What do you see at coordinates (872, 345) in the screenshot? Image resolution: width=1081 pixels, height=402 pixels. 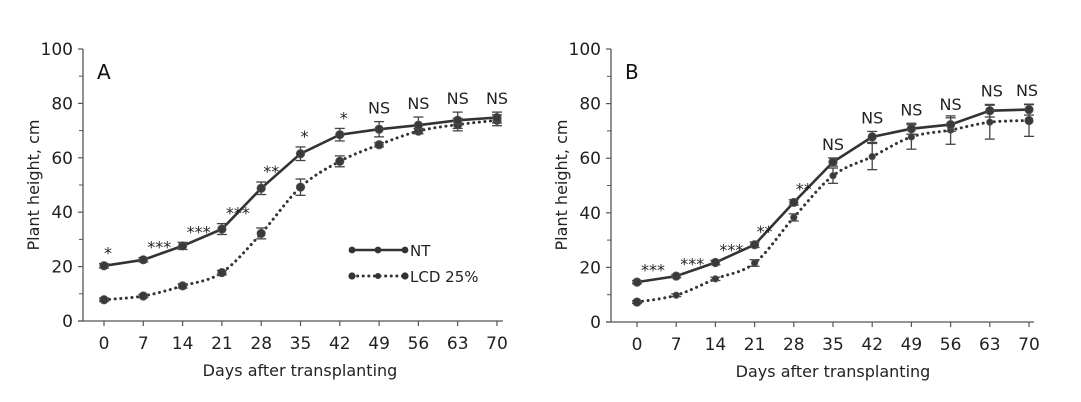 I see `x-tick-label: 42` at bounding box center [872, 345].